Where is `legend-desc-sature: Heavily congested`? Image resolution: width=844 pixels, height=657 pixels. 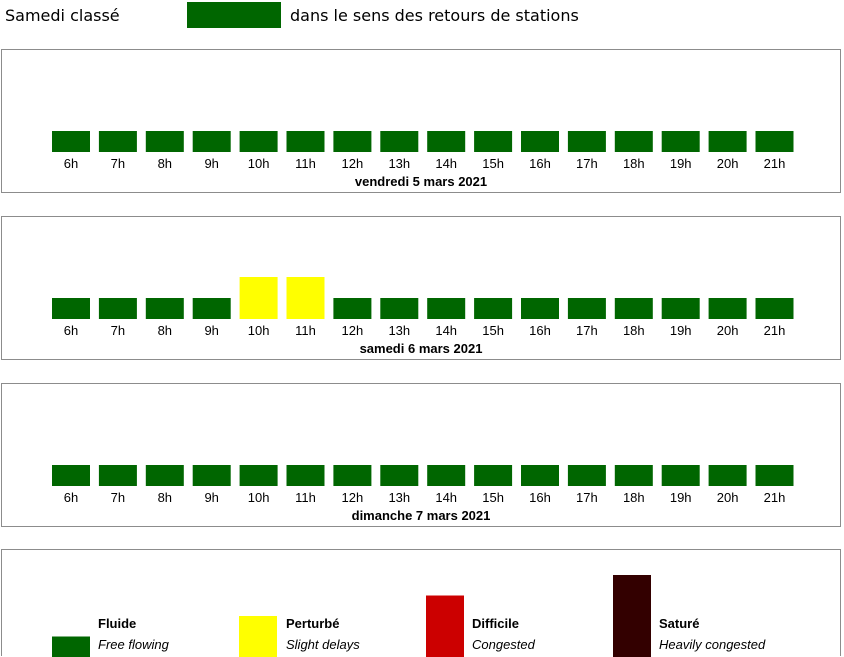 legend-desc-sature: Heavily congested is located at coordinates (712, 644).